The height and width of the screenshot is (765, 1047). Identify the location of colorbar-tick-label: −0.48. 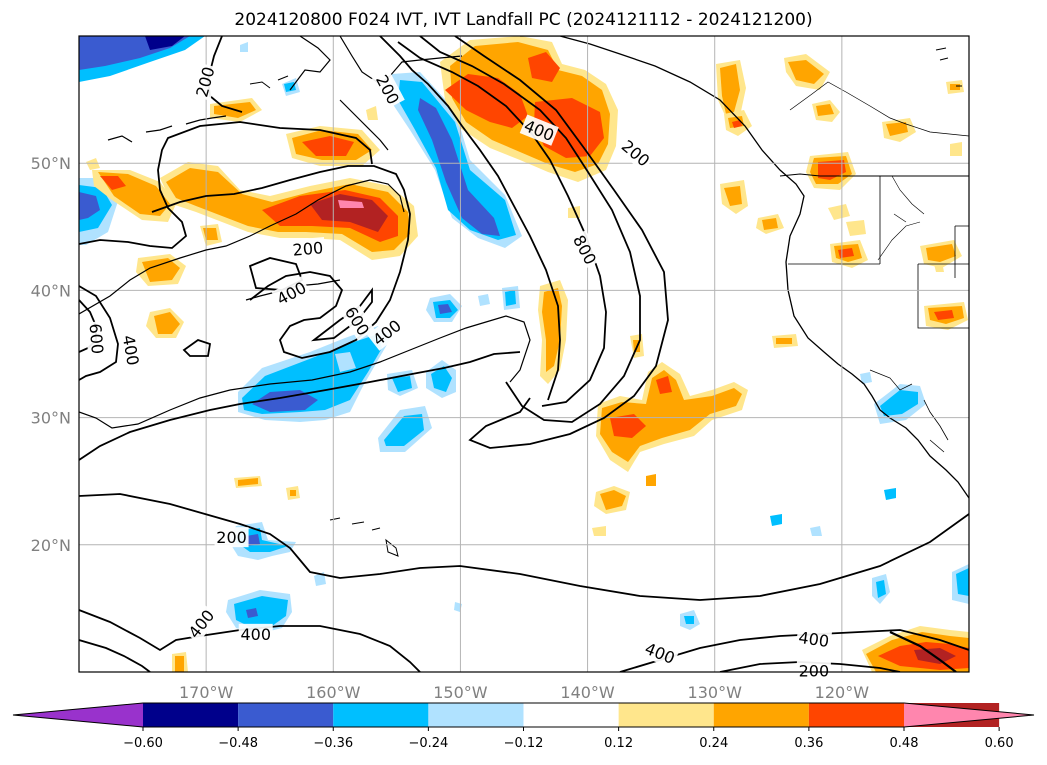
(238, 743).